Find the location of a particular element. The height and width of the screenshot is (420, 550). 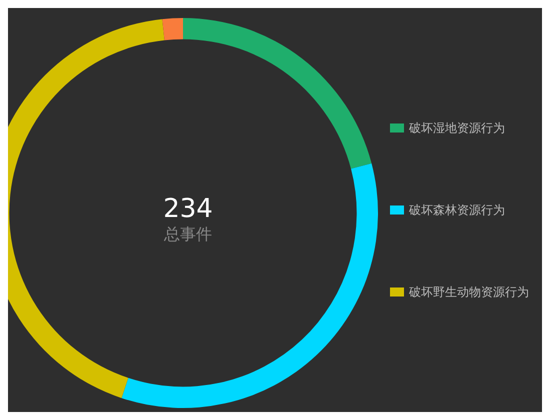

legend-label: 破坏森林资源行为 is located at coordinates (456, 210).